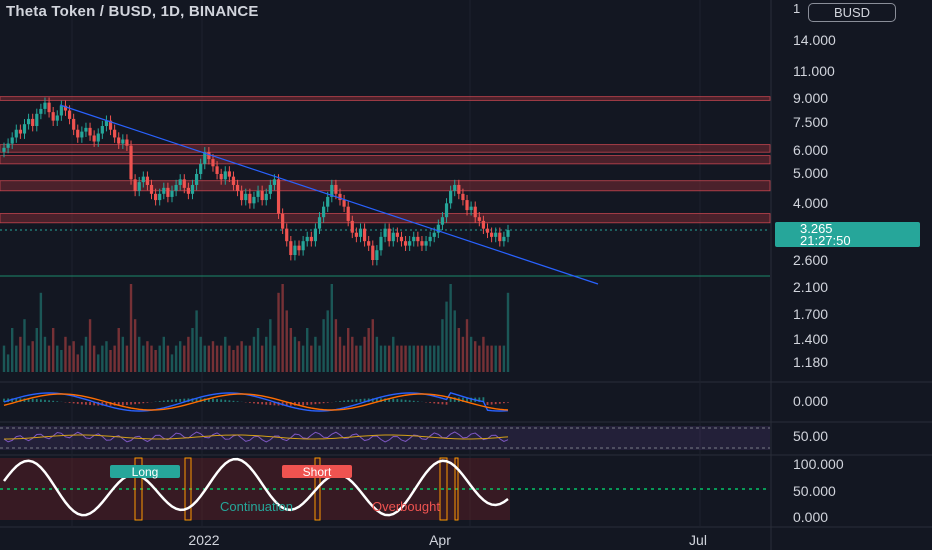 The image size is (932, 550). I want to click on symbol-title: Theta Token / BUSD, 1D, BINANCE, so click(132, 11).